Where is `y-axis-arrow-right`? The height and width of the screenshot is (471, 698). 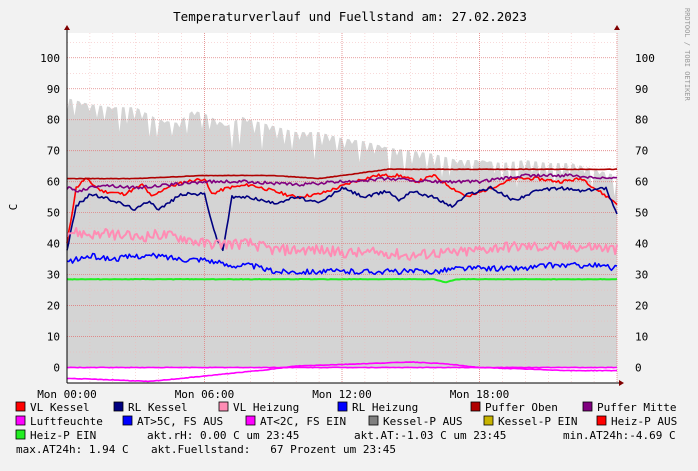 y-axis-arrow-right is located at coordinates (617, 27).